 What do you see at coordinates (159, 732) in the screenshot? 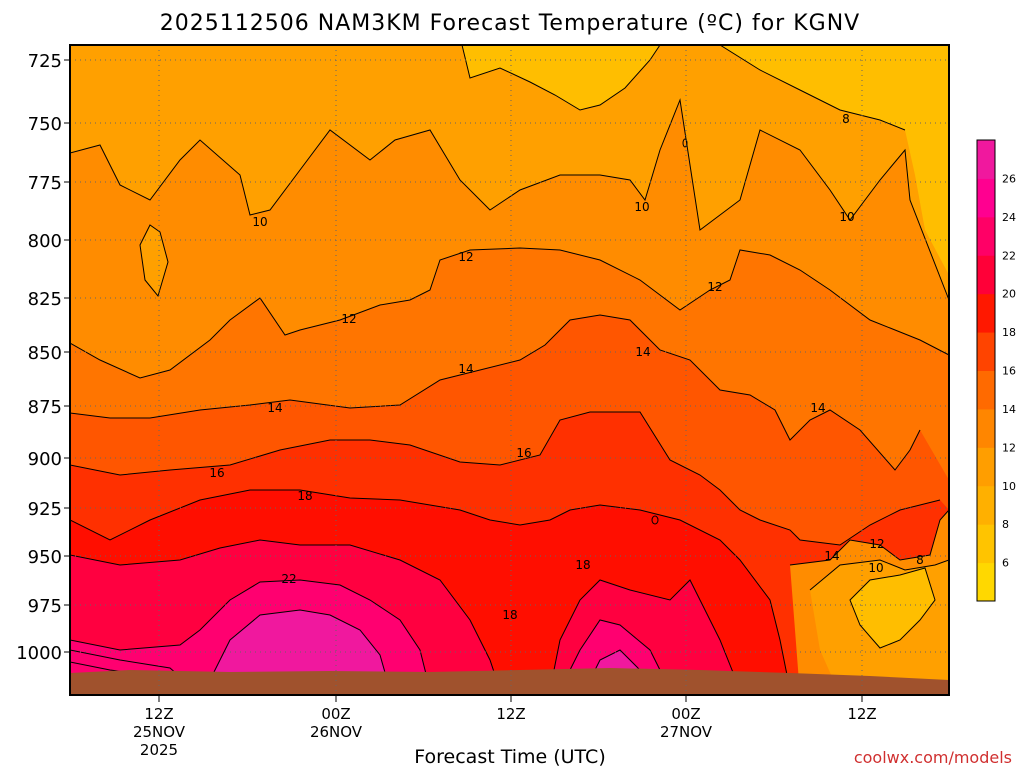
I see `x-tick-label: 25NOV` at bounding box center [159, 732].